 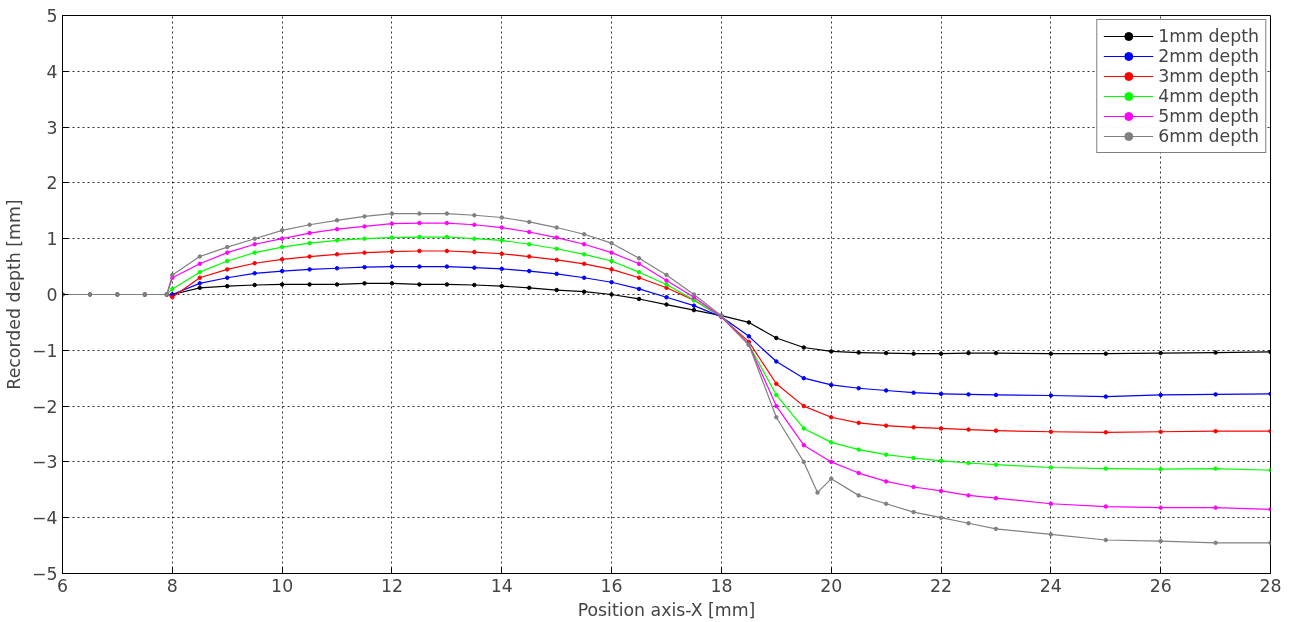 What do you see at coordinates (52, 16) in the screenshot?
I see `y-tick-label: 5` at bounding box center [52, 16].